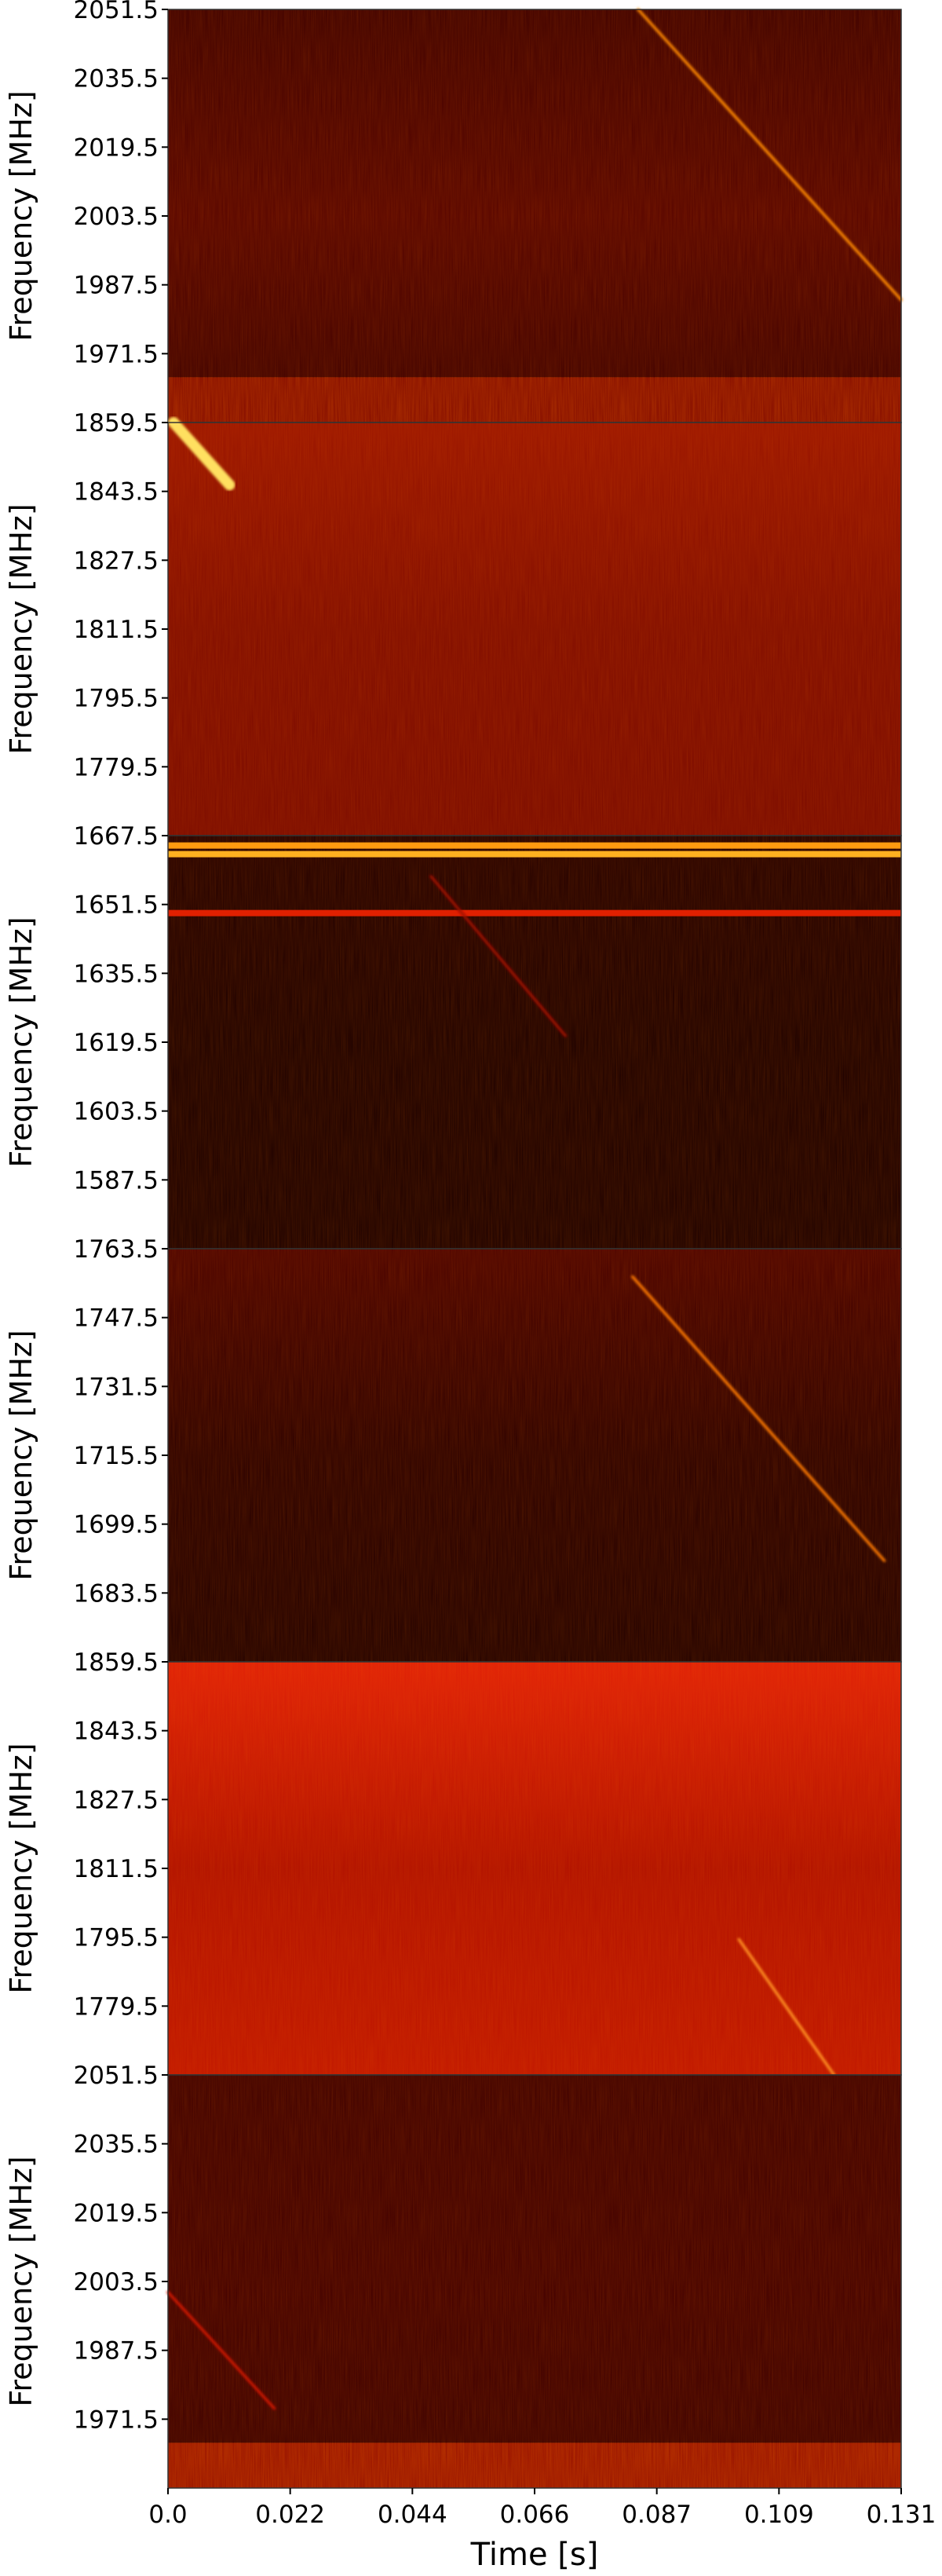  Describe the element at coordinates (116, 1456) in the screenshot. I see `y-tick-label: 1715.5` at that location.